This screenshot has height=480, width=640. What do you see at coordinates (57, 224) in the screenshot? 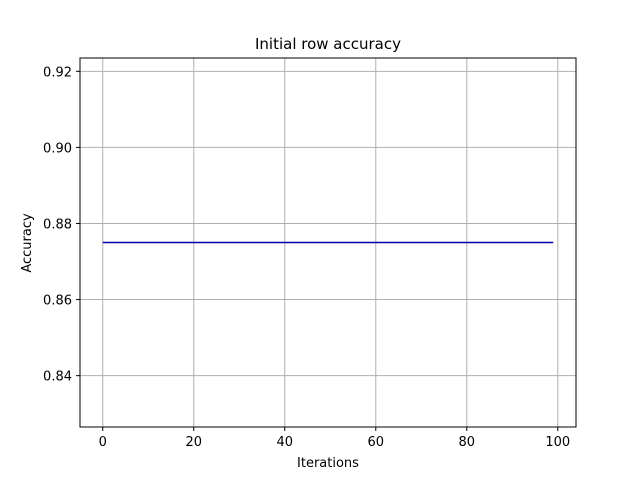
I see `y-tick-label: 0.88` at bounding box center [57, 224].